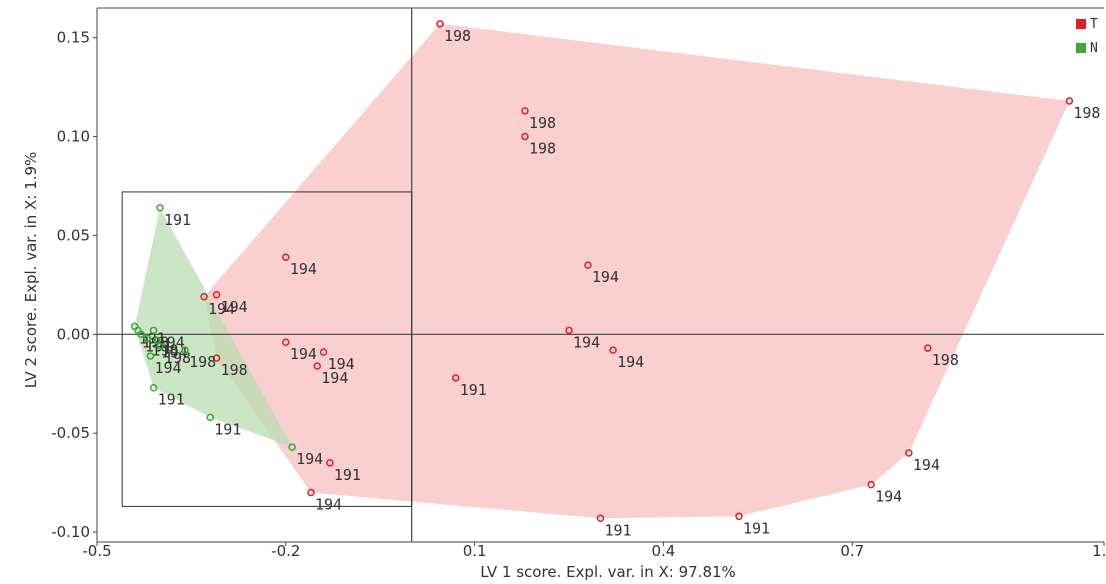  I want to click on x-tick-label: -0.2, so click(285, 551).